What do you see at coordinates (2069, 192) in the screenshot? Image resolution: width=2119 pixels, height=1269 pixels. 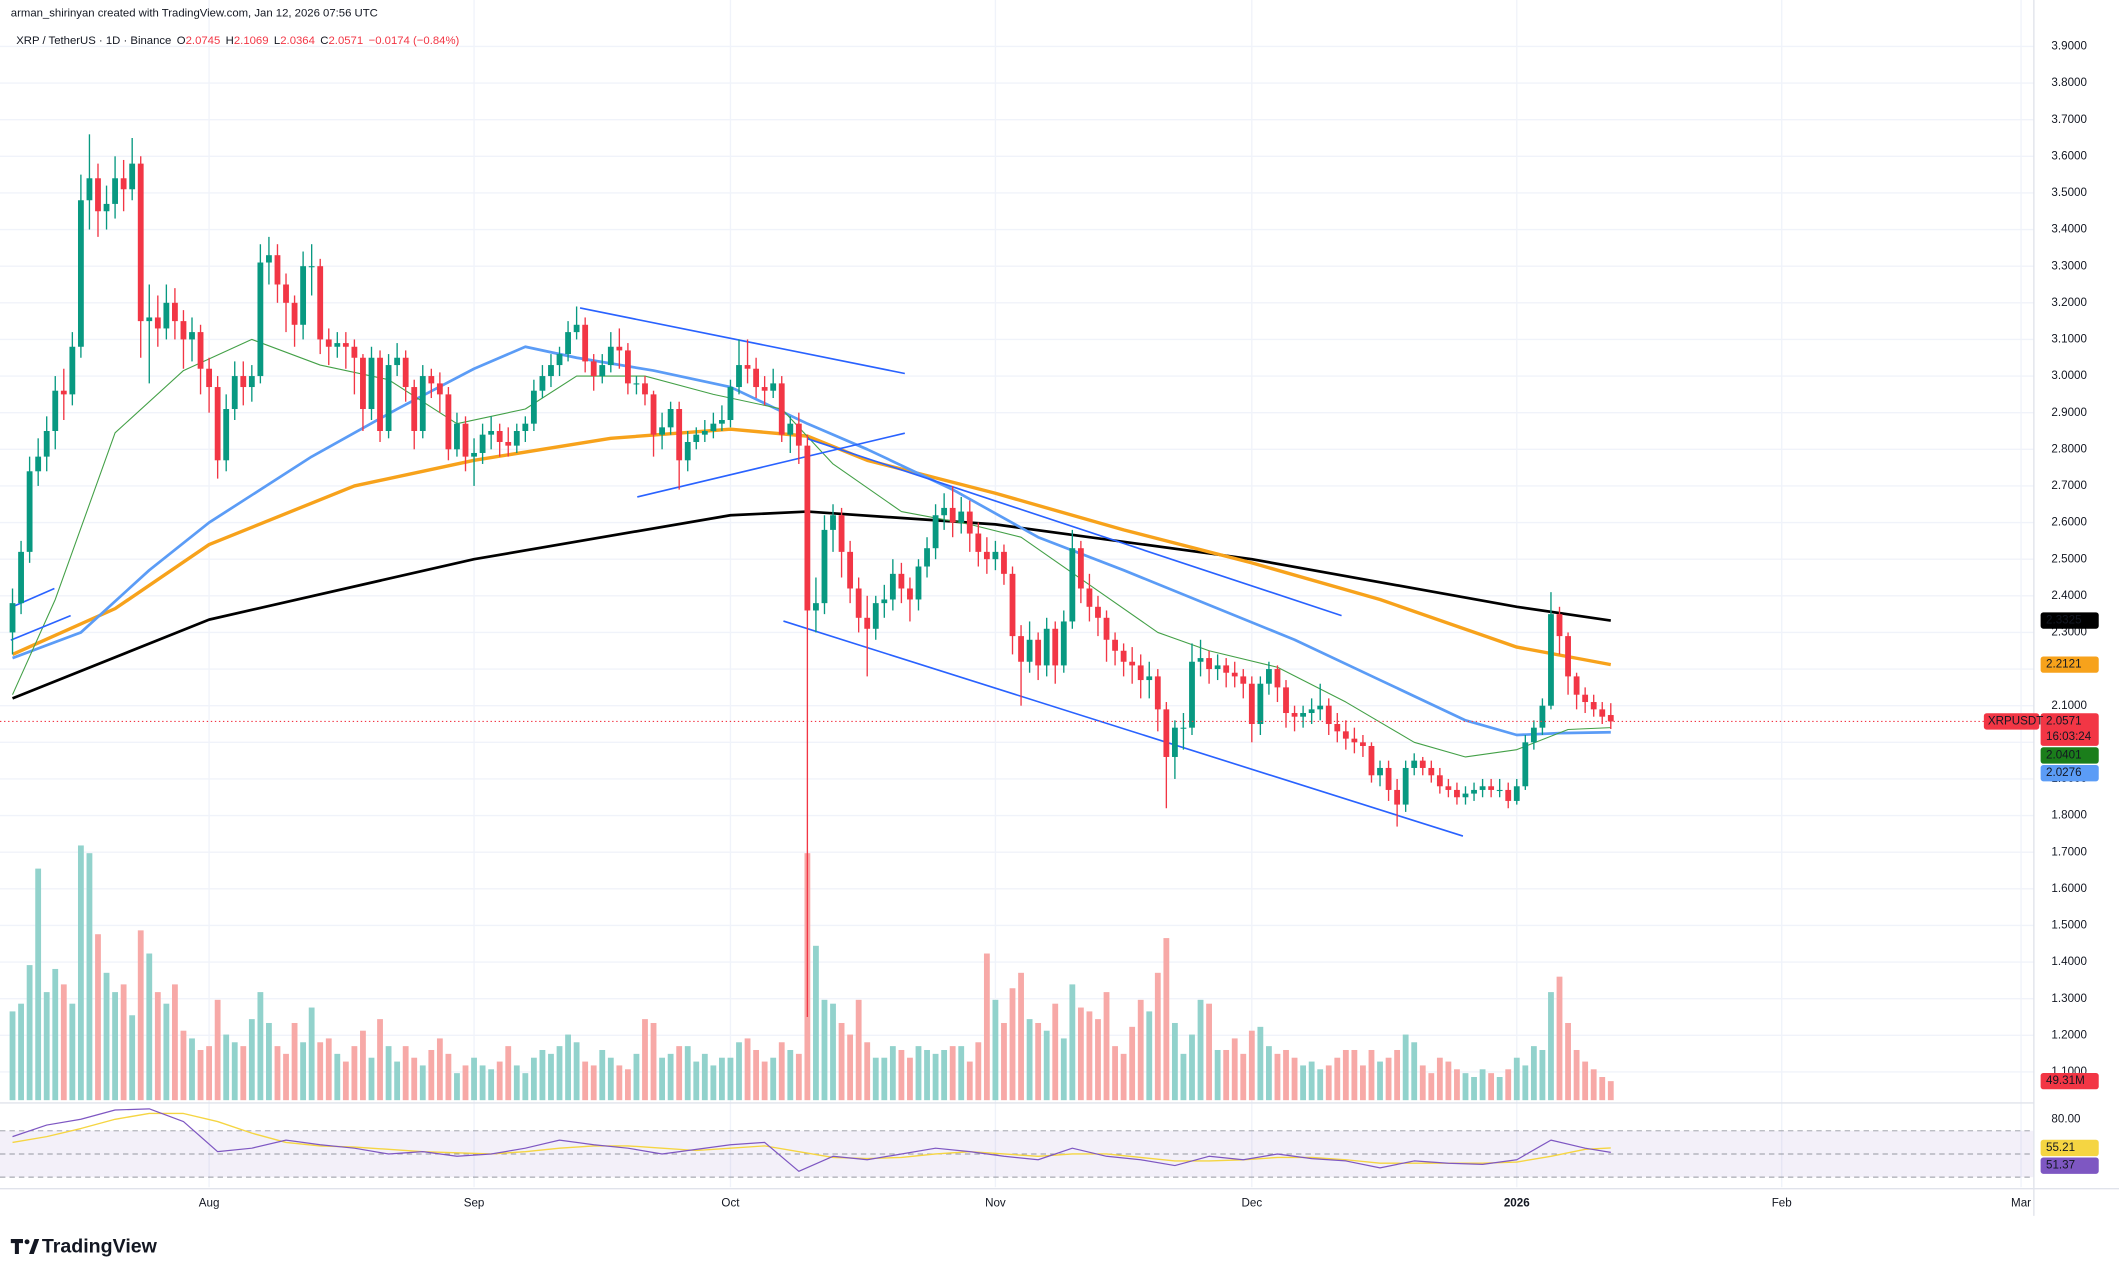 I see `y-tick-label: 3.5000` at bounding box center [2069, 192].